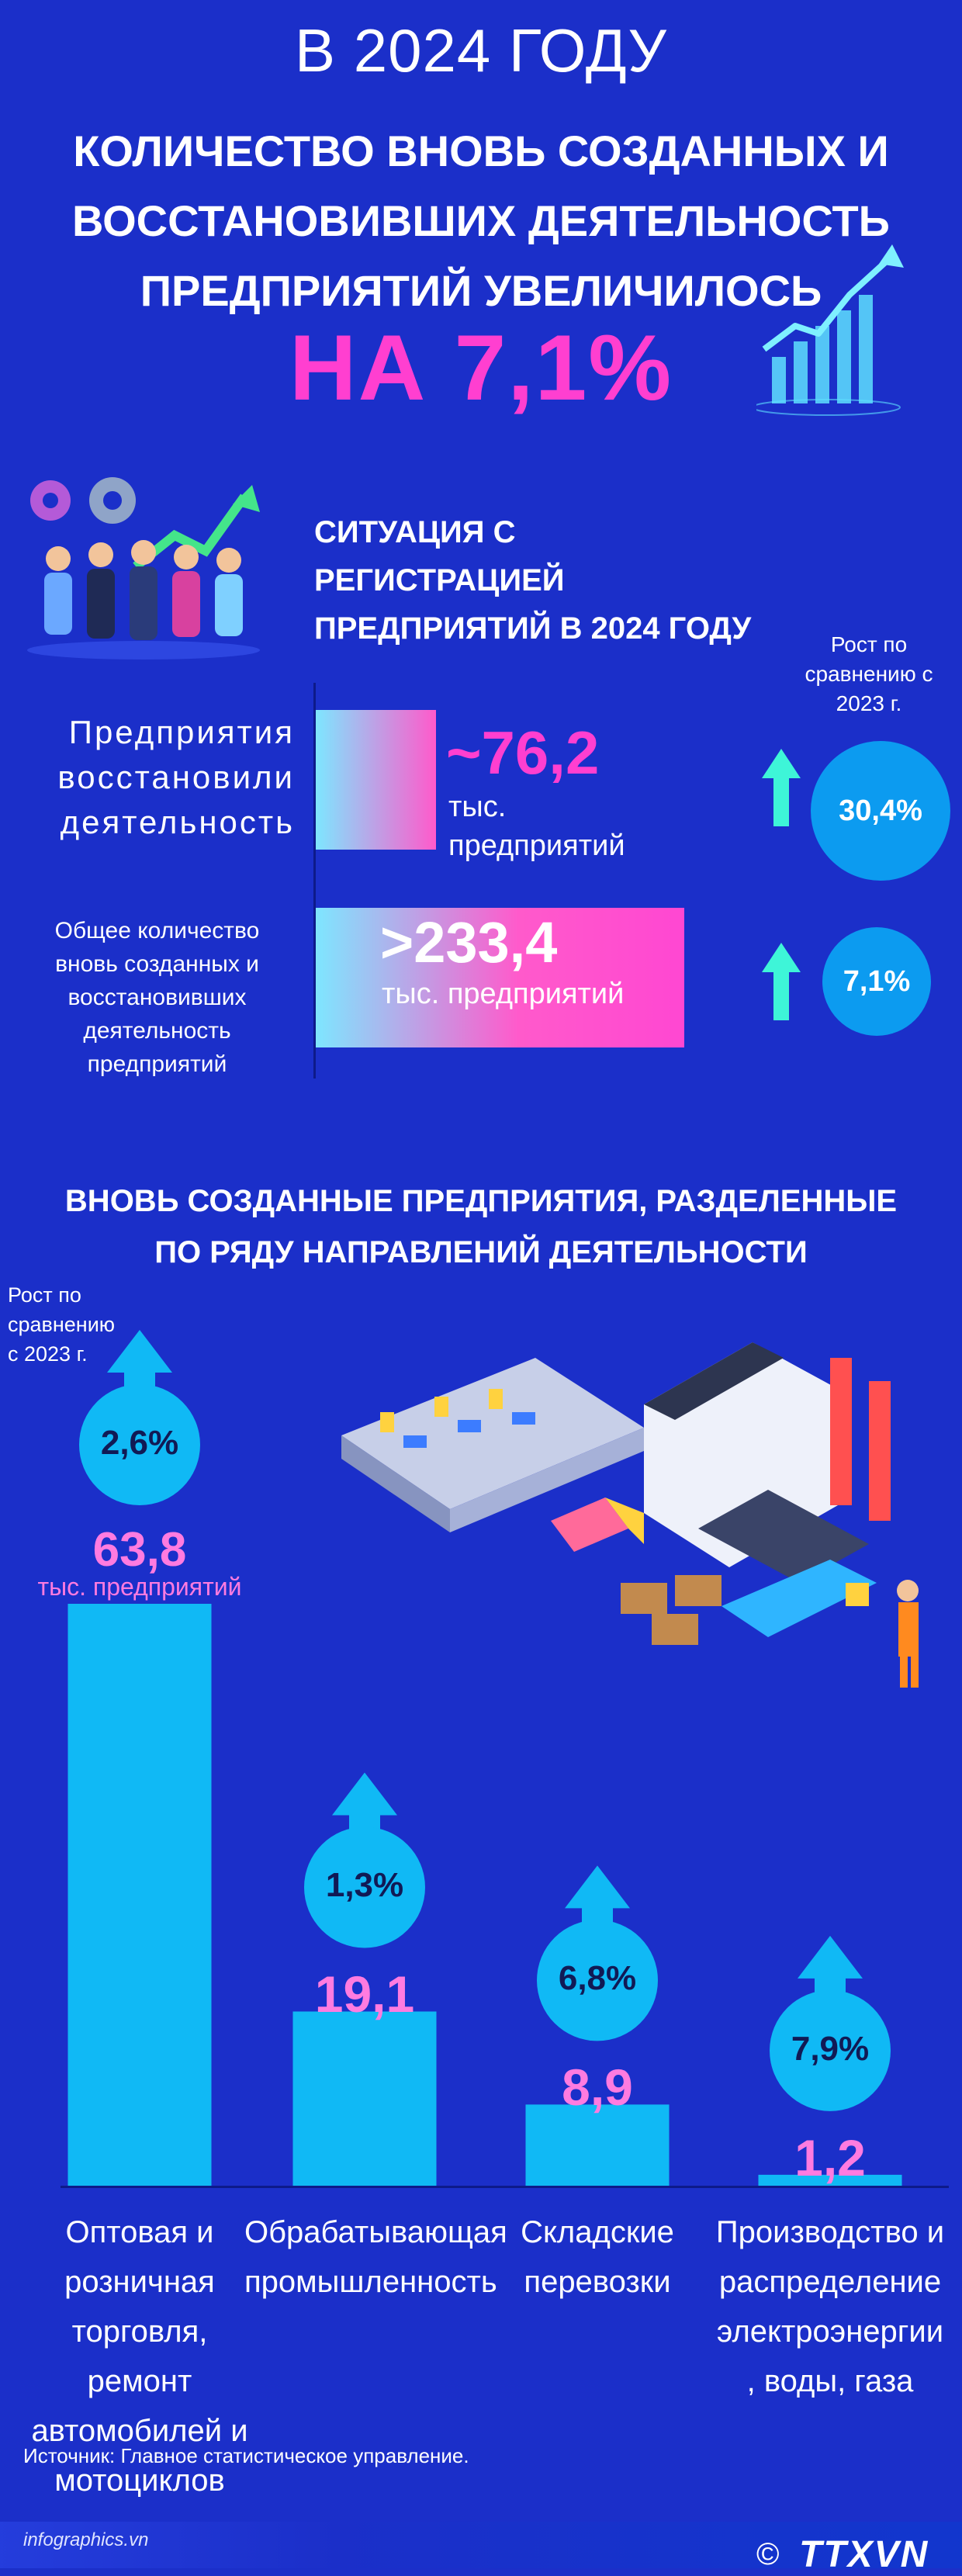 This screenshot has width=962, height=2576. What do you see at coordinates (830, 330) in the screenshot?
I see `growth-chart-illustration` at bounding box center [830, 330].